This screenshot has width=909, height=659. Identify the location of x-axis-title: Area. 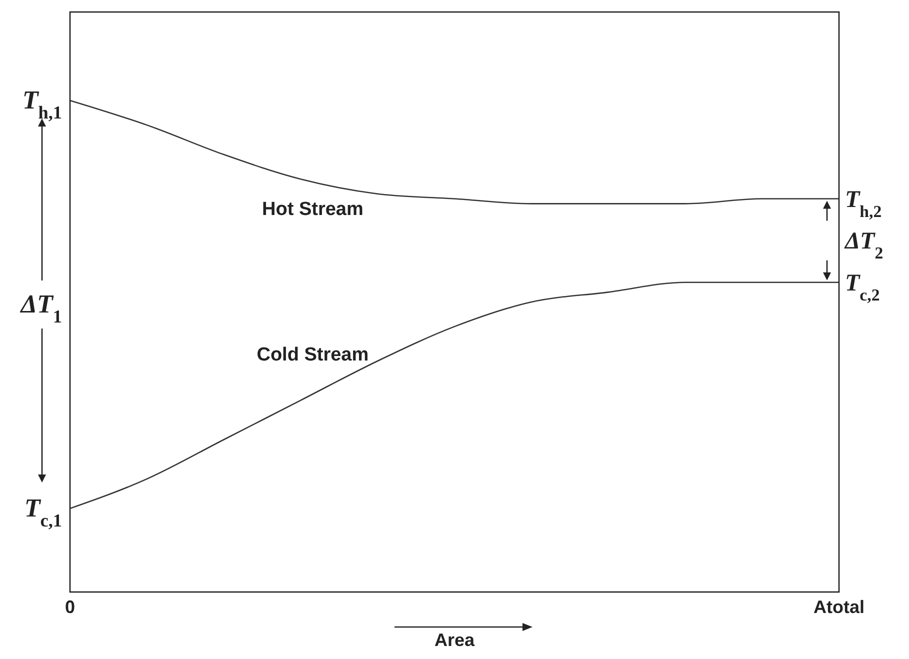
(455, 640).